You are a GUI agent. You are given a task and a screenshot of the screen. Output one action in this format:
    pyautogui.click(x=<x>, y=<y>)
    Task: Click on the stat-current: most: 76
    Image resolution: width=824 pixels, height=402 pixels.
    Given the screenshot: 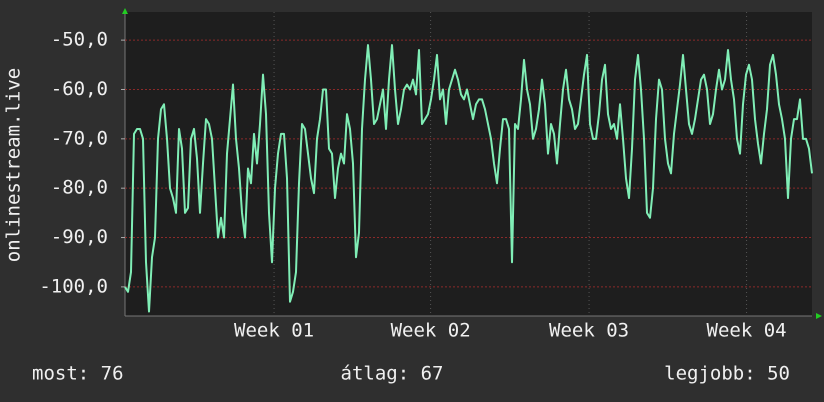 What is the action you would take?
    pyautogui.click(x=78, y=374)
    